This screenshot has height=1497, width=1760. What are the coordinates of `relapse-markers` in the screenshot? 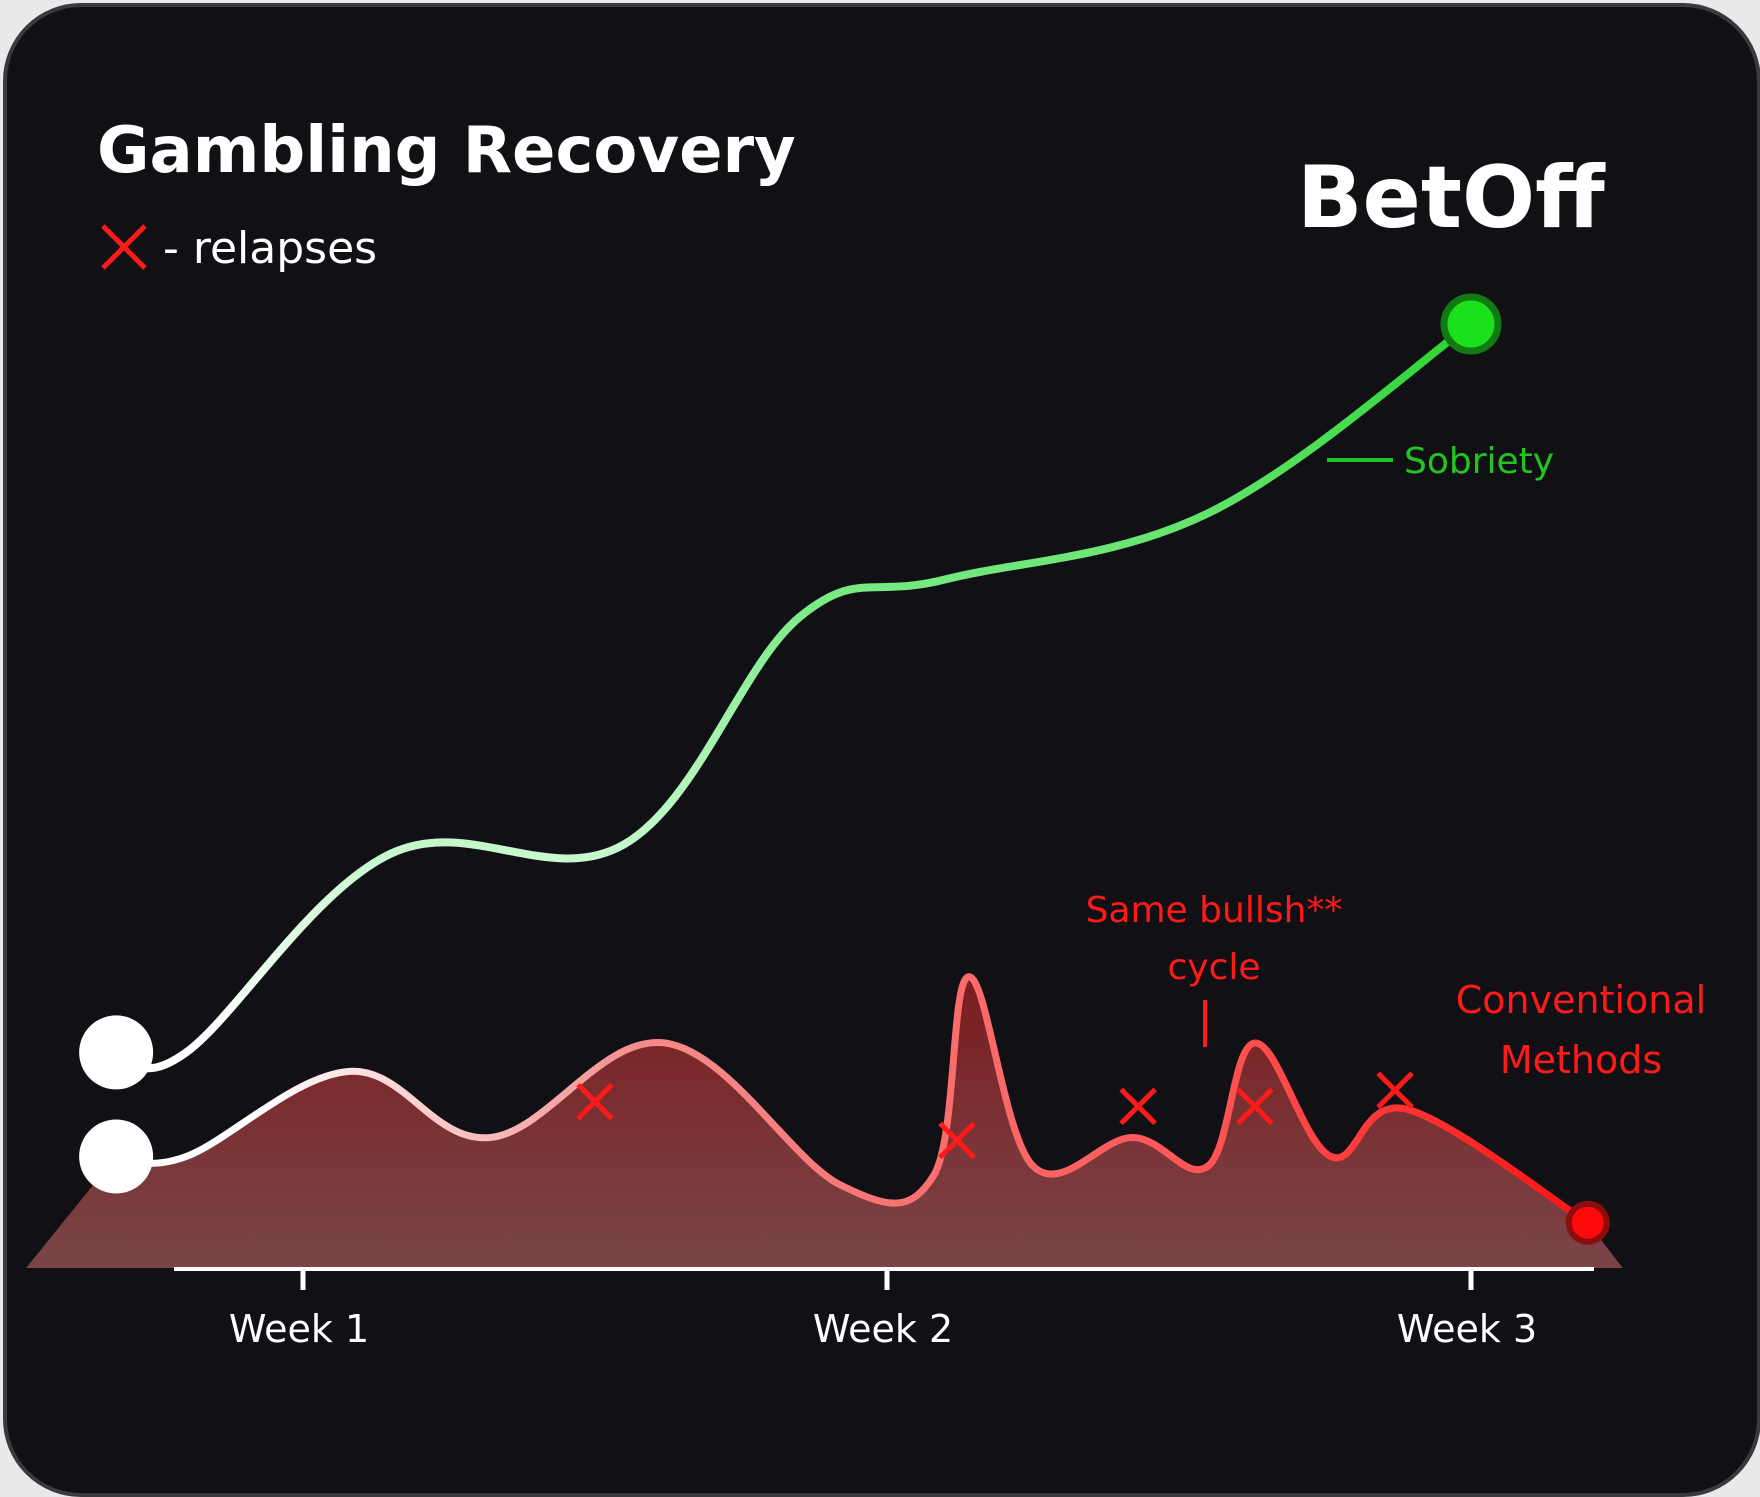 It's located at (995, 1115).